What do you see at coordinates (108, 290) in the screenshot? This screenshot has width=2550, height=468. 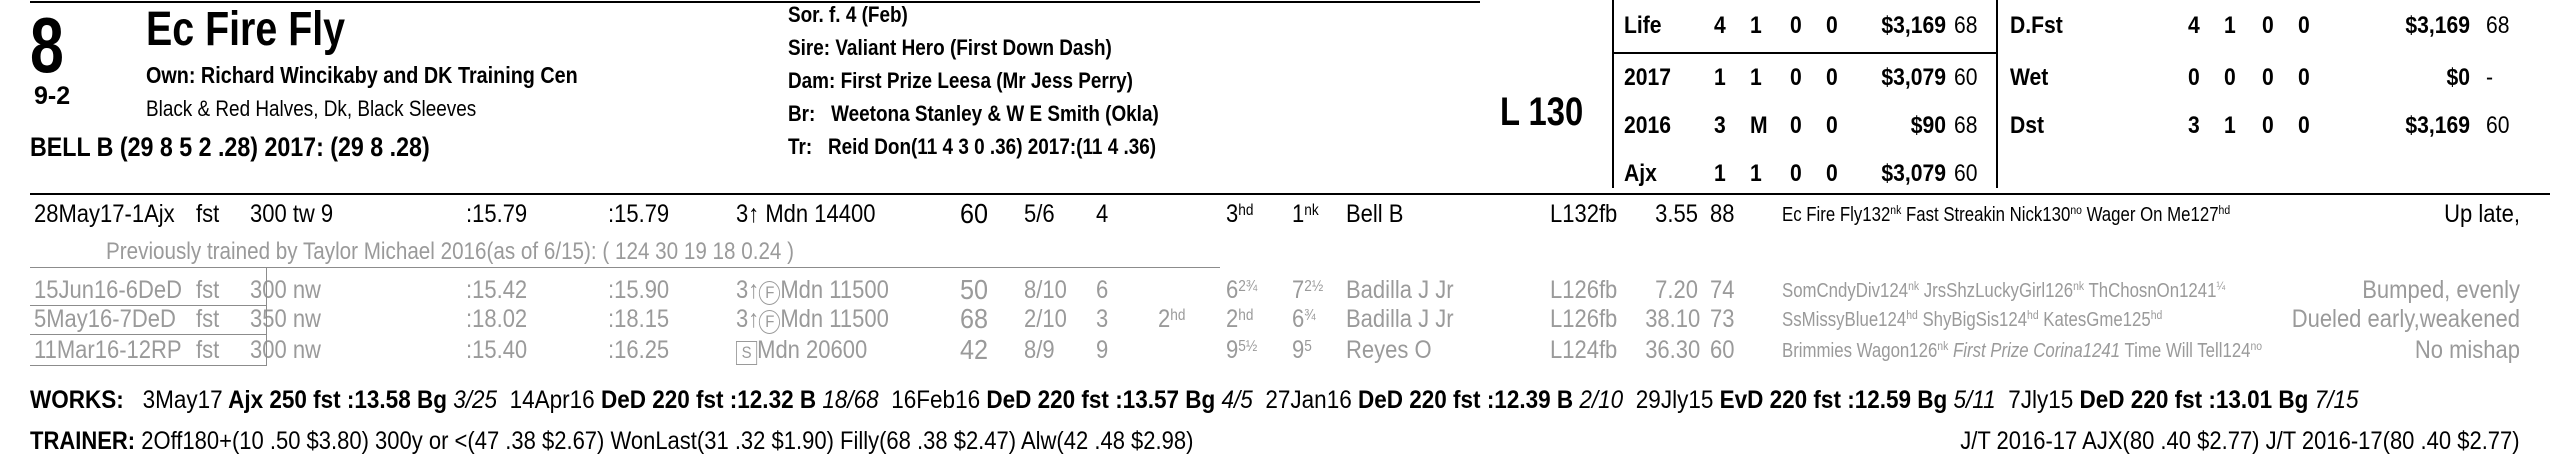 I see `pp-date: 15Jun16-6DeD` at bounding box center [108, 290].